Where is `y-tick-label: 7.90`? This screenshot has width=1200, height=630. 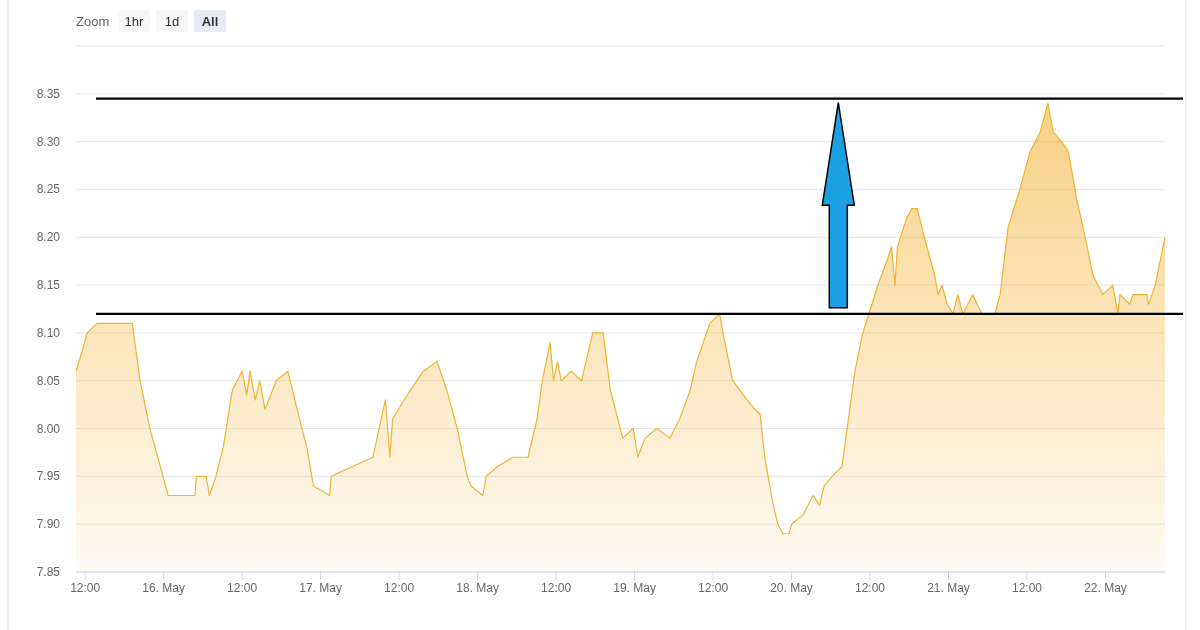
y-tick-label: 7.90 is located at coordinates (48, 524).